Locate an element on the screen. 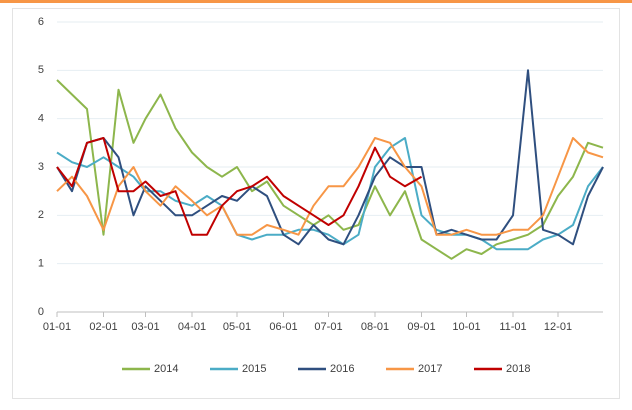 This screenshot has width=632, height=410. y-tick-label: 1 is located at coordinates (41, 264).